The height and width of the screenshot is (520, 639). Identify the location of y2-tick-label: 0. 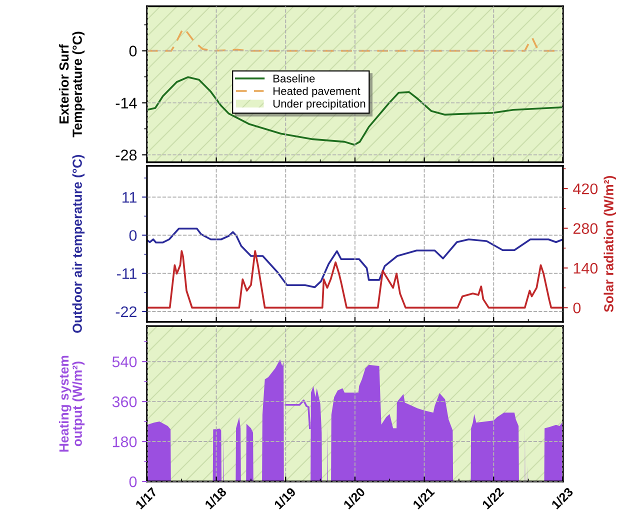
(577, 308).